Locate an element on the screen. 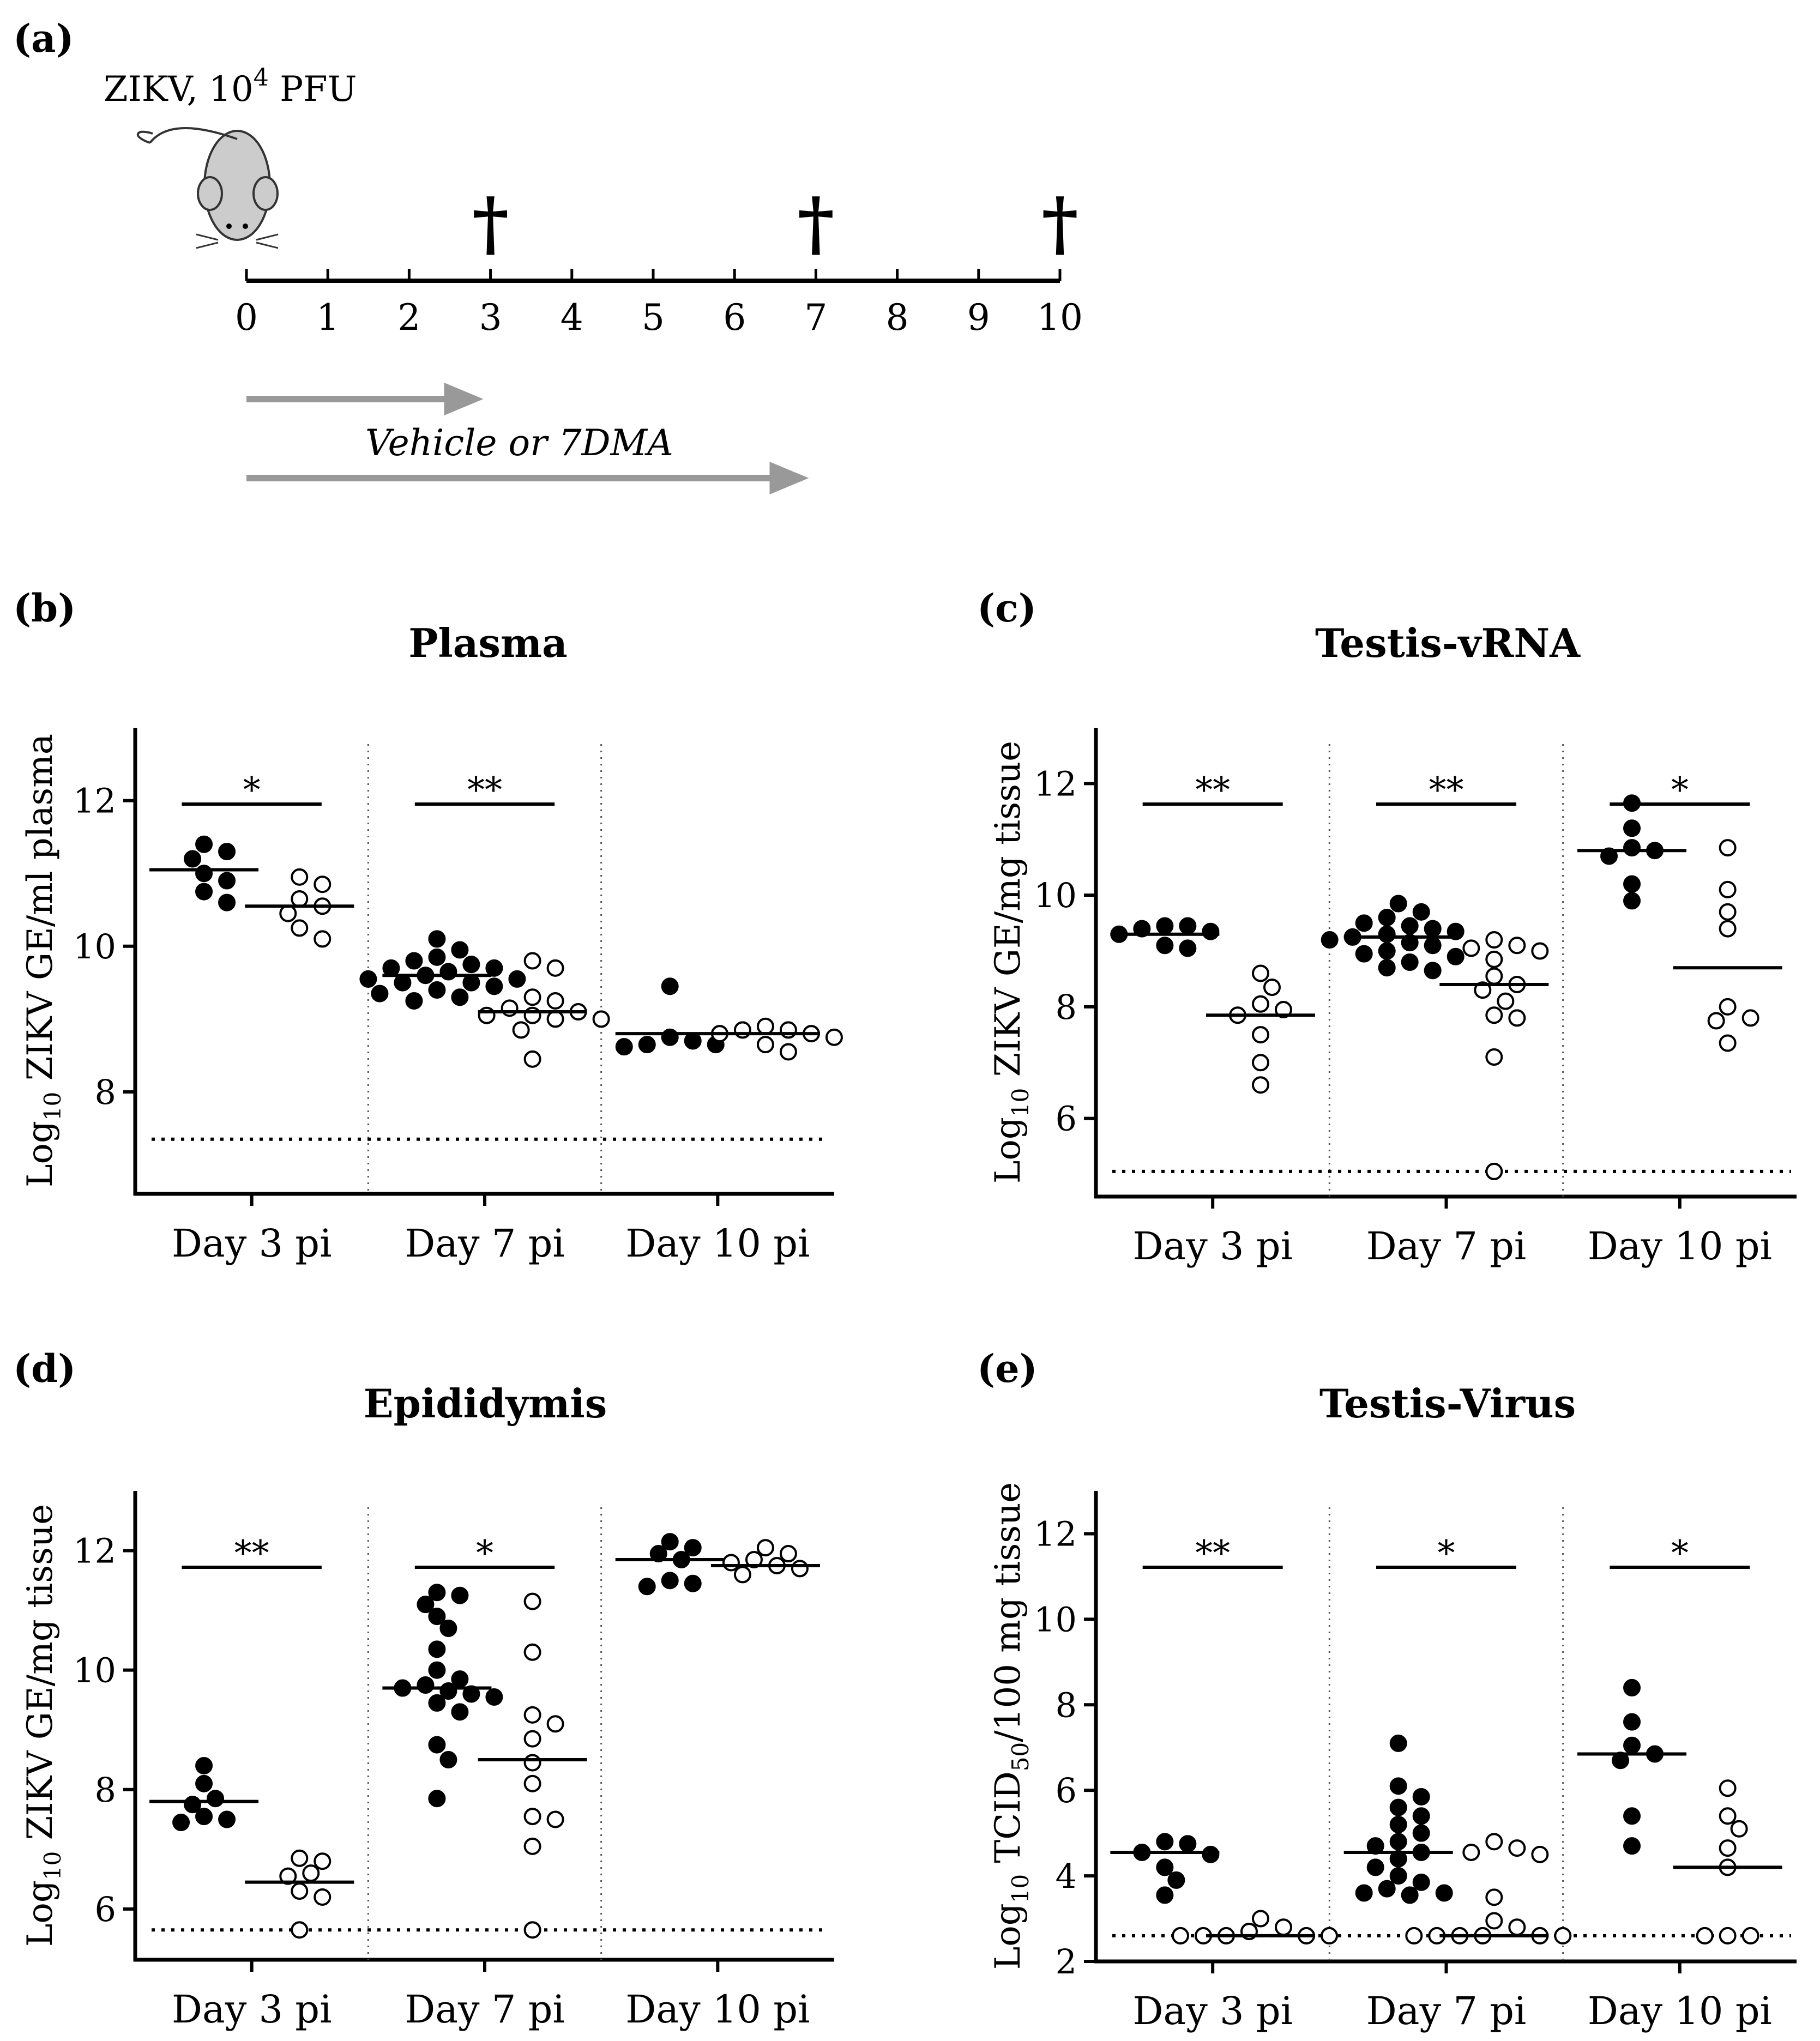 The height and width of the screenshot is (2041, 1820). y-axis-label: Log10 ZIKV GE/mg tissue is located at coordinates (43, 1725).